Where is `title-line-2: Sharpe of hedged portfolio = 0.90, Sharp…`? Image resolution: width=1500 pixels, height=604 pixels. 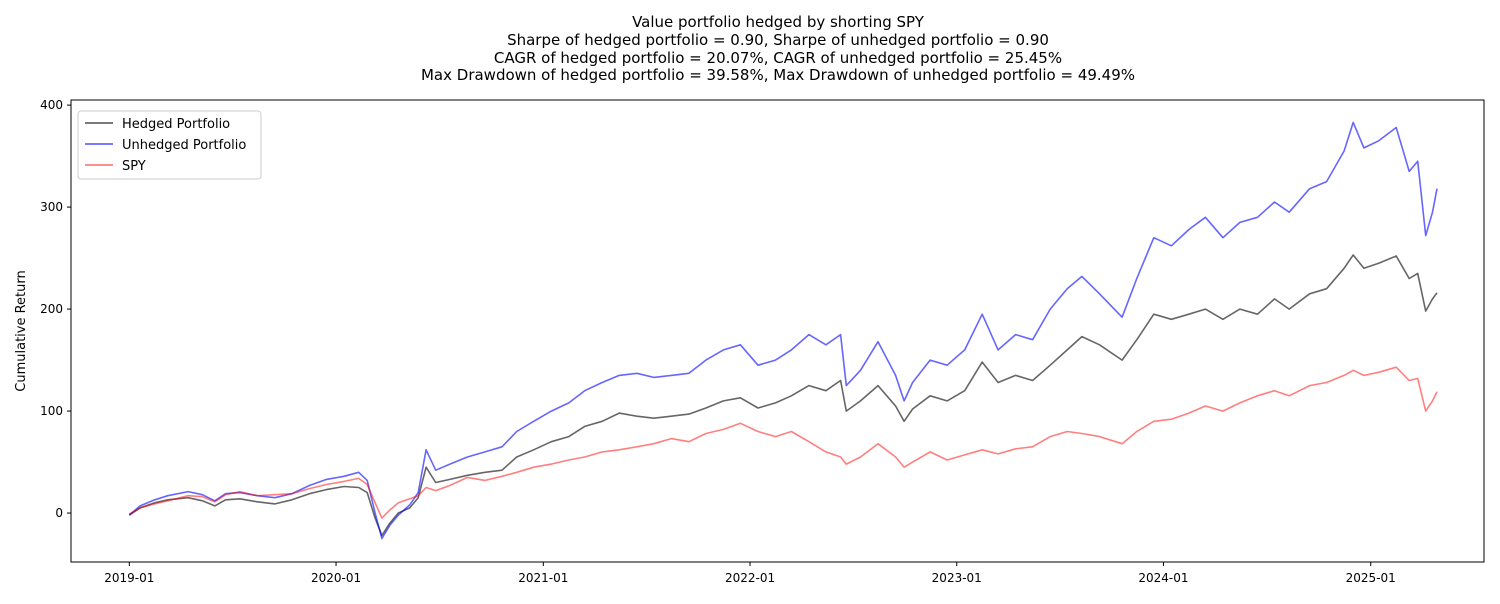
title-line-2: Sharpe of hedged portfolio = 0.90, Sharp… is located at coordinates (778, 40).